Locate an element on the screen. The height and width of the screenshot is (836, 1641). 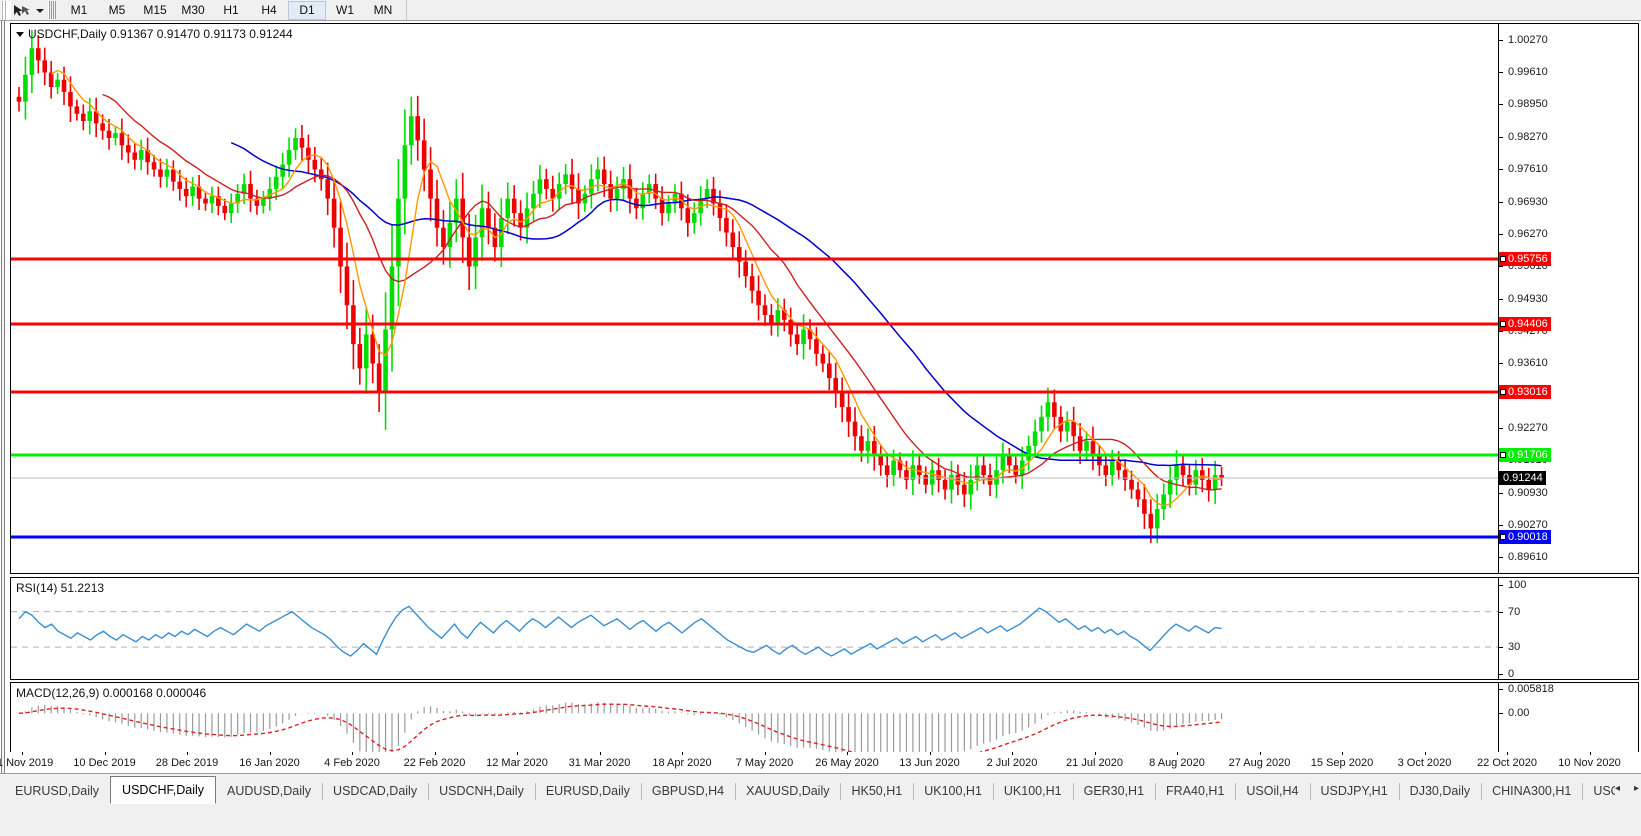
price-tag-text: 0.91244 is located at coordinates (1523, 477).